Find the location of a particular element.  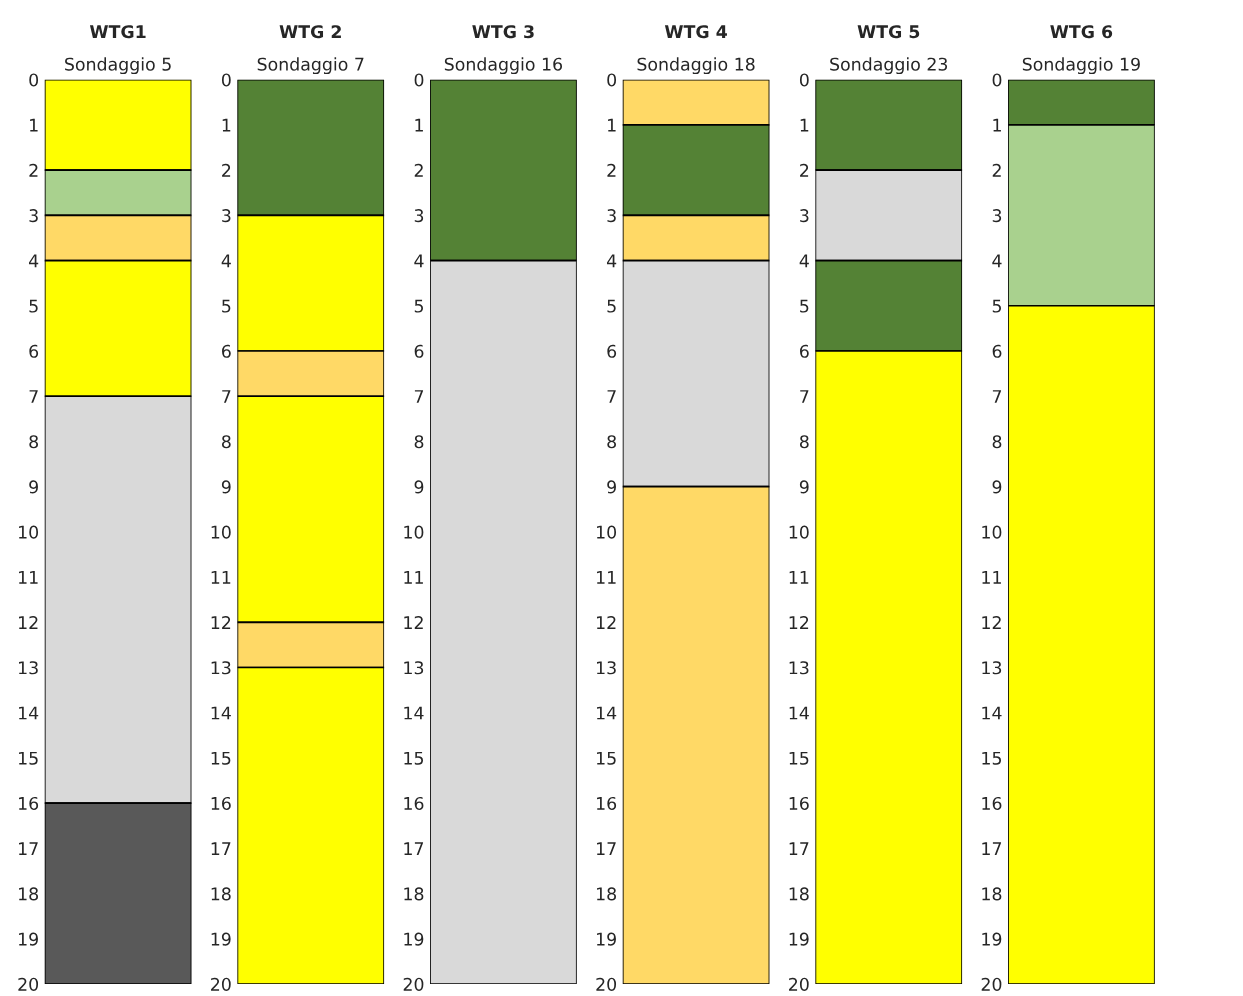

chart-title: WTG1 is located at coordinates (117, 32).